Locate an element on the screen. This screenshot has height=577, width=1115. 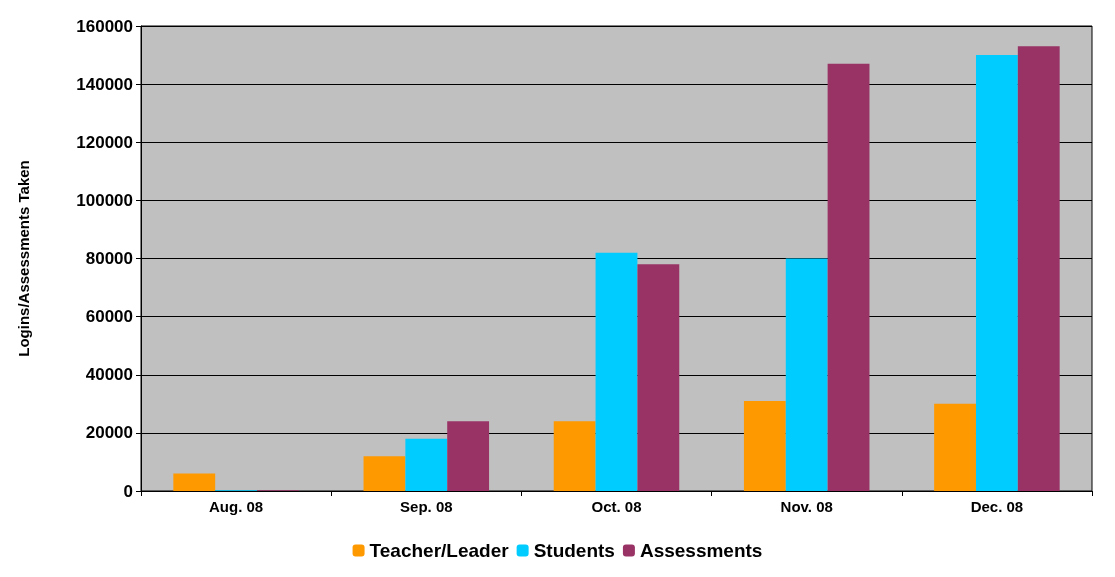
x-tick-label: Nov. 08 is located at coordinates (806, 506).